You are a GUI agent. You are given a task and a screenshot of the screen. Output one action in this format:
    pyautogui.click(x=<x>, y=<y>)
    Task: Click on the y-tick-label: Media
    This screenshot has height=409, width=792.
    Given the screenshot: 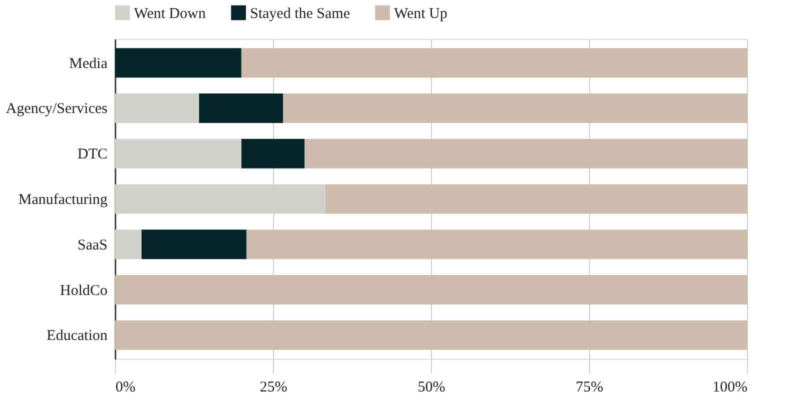 What is the action you would take?
    pyautogui.click(x=88, y=64)
    